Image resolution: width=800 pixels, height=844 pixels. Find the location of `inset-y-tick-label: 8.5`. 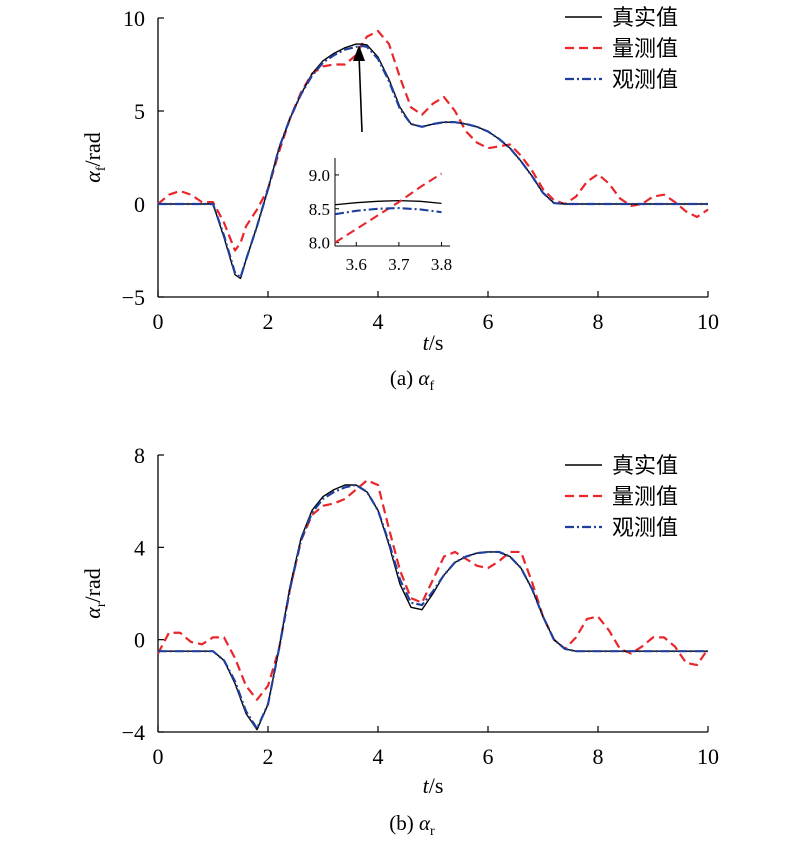

inset-y-tick-label: 8.5 is located at coordinates (319, 209).